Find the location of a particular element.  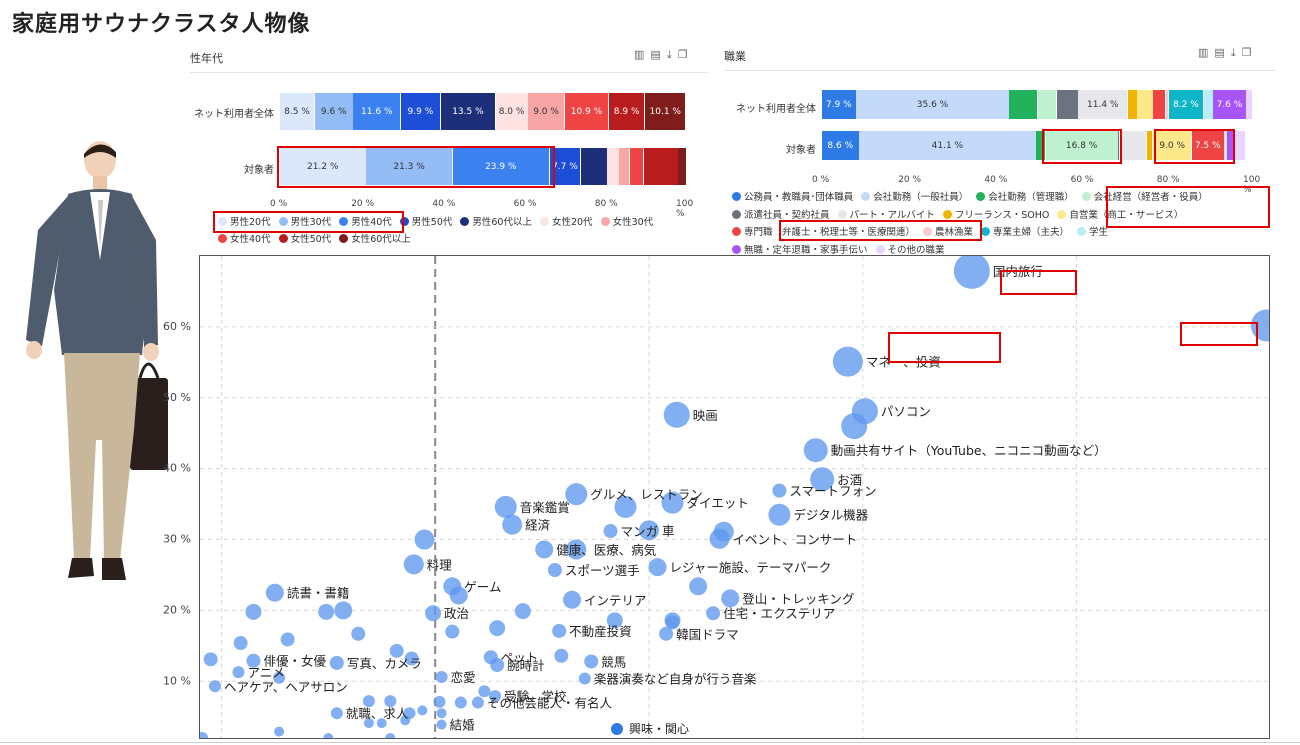

legend-item: 女性20代 is located at coordinates (562, 222).